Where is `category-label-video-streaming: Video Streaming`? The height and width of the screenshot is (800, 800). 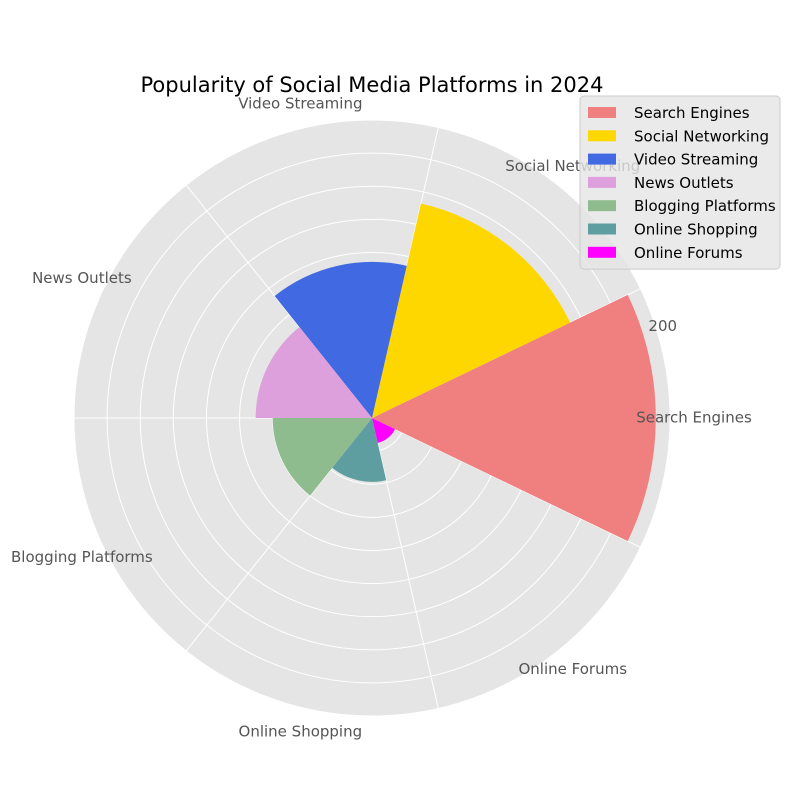
category-label-video-streaming: Video Streaming is located at coordinates (300, 104).